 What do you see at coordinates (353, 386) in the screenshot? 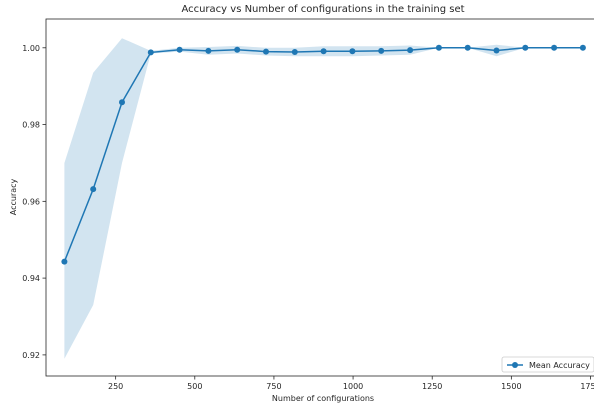
I see `x-tick-label: 1000` at bounding box center [353, 386].